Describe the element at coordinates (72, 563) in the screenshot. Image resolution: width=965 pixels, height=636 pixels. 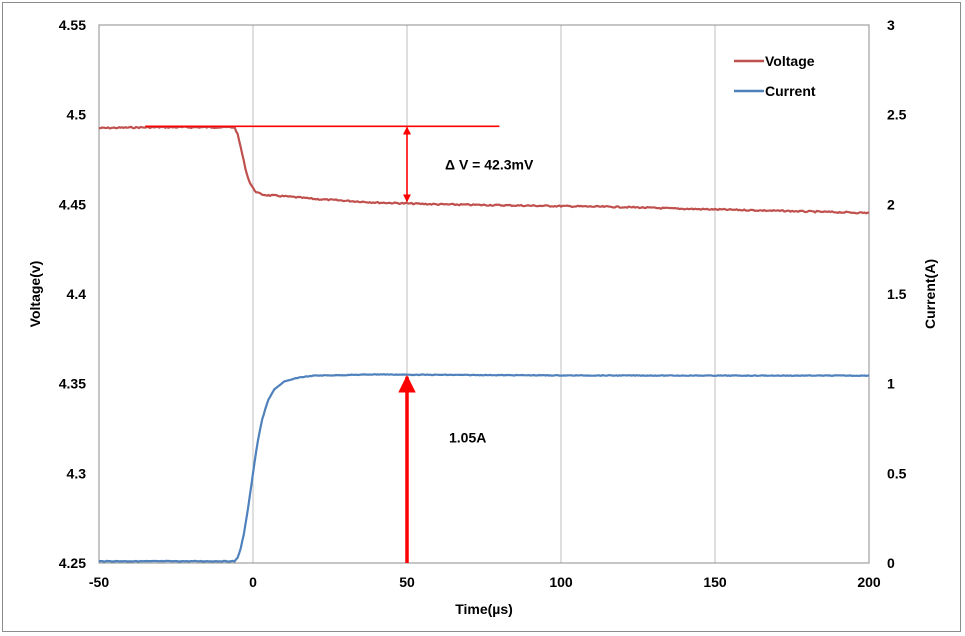
I see `y-tick-label: 4.25` at that location.